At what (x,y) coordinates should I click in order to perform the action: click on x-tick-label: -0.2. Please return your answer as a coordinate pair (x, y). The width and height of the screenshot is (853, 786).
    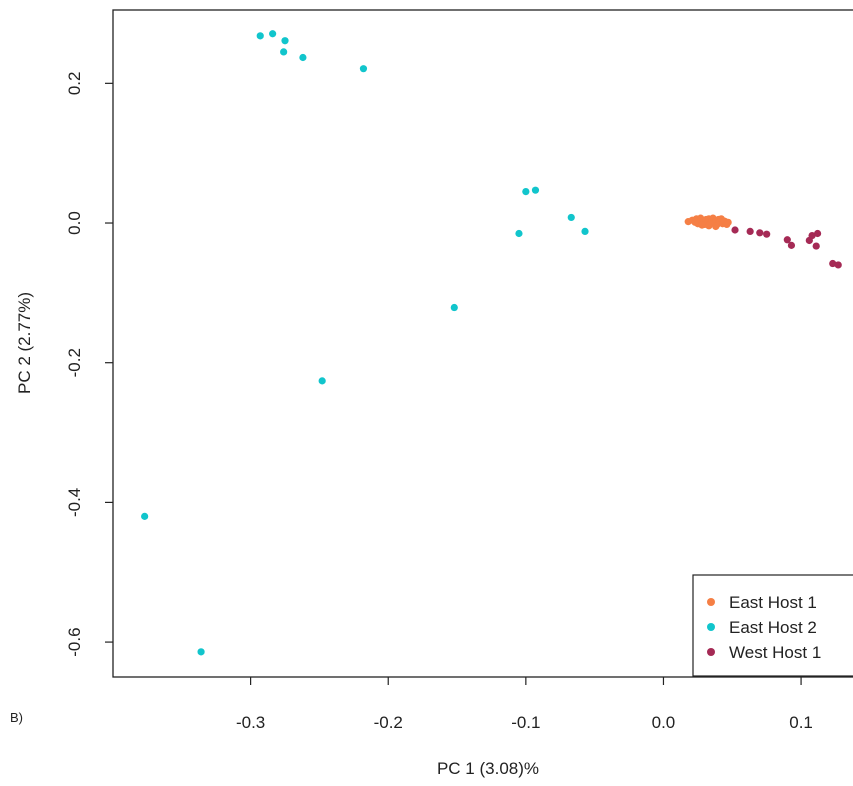
    Looking at the image, I should click on (388, 722).